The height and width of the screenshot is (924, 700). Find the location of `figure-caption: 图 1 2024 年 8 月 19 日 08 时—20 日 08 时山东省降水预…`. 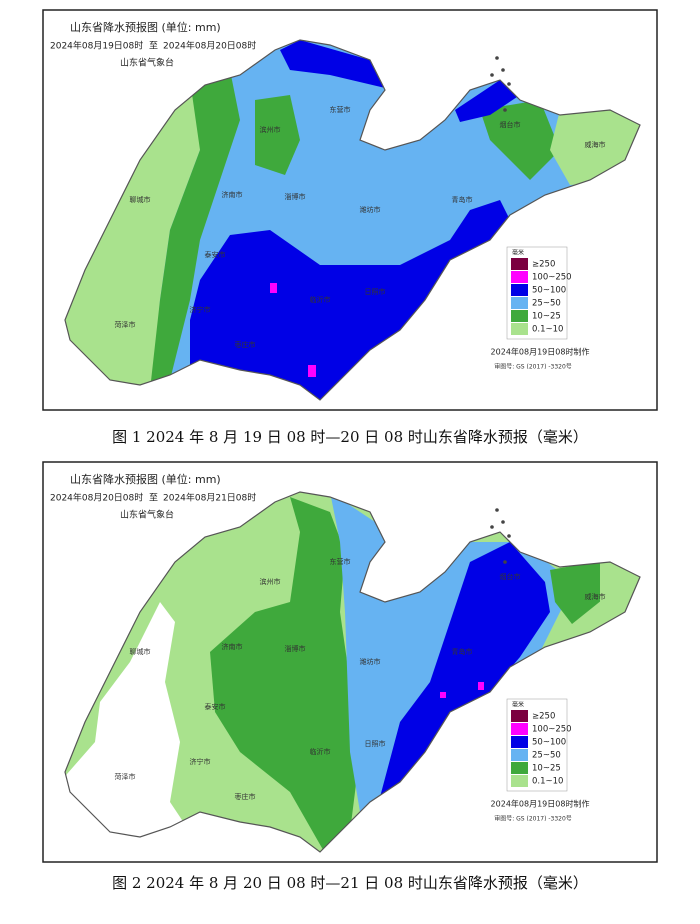

figure-caption: 图 1 2024 年 8 月 19 日 08 时—20 日 08 时山东省降水预… is located at coordinates (350, 437).